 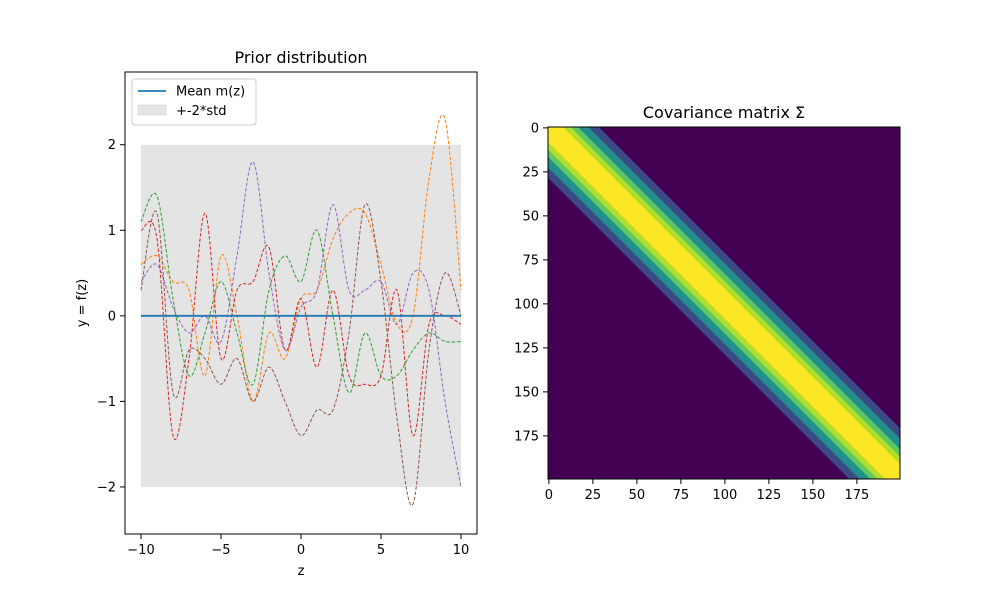 I want to click on prior-y-tick-label: −1, so click(x=106, y=402).